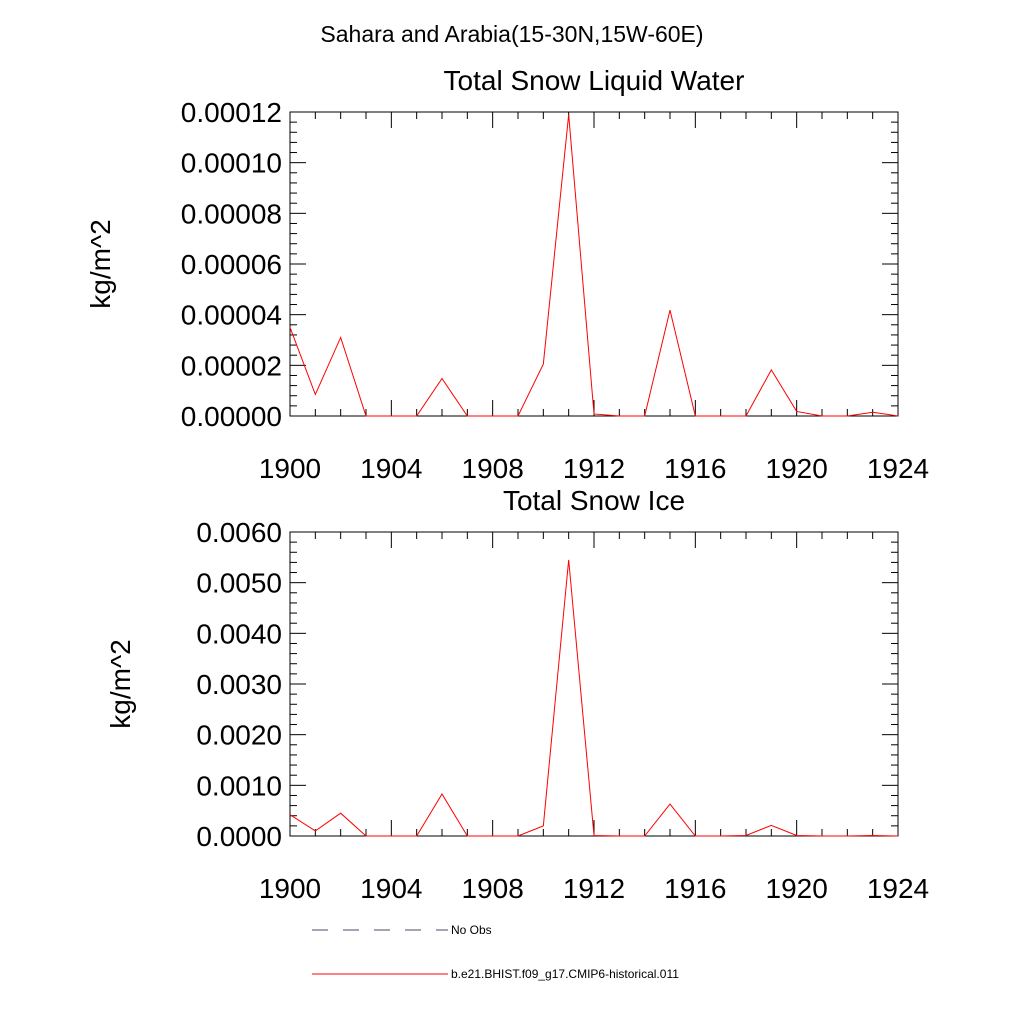 This screenshot has height=1024, width=1024. What do you see at coordinates (239, 532) in the screenshot?
I see `y-tick-label: 0.0060` at bounding box center [239, 532].